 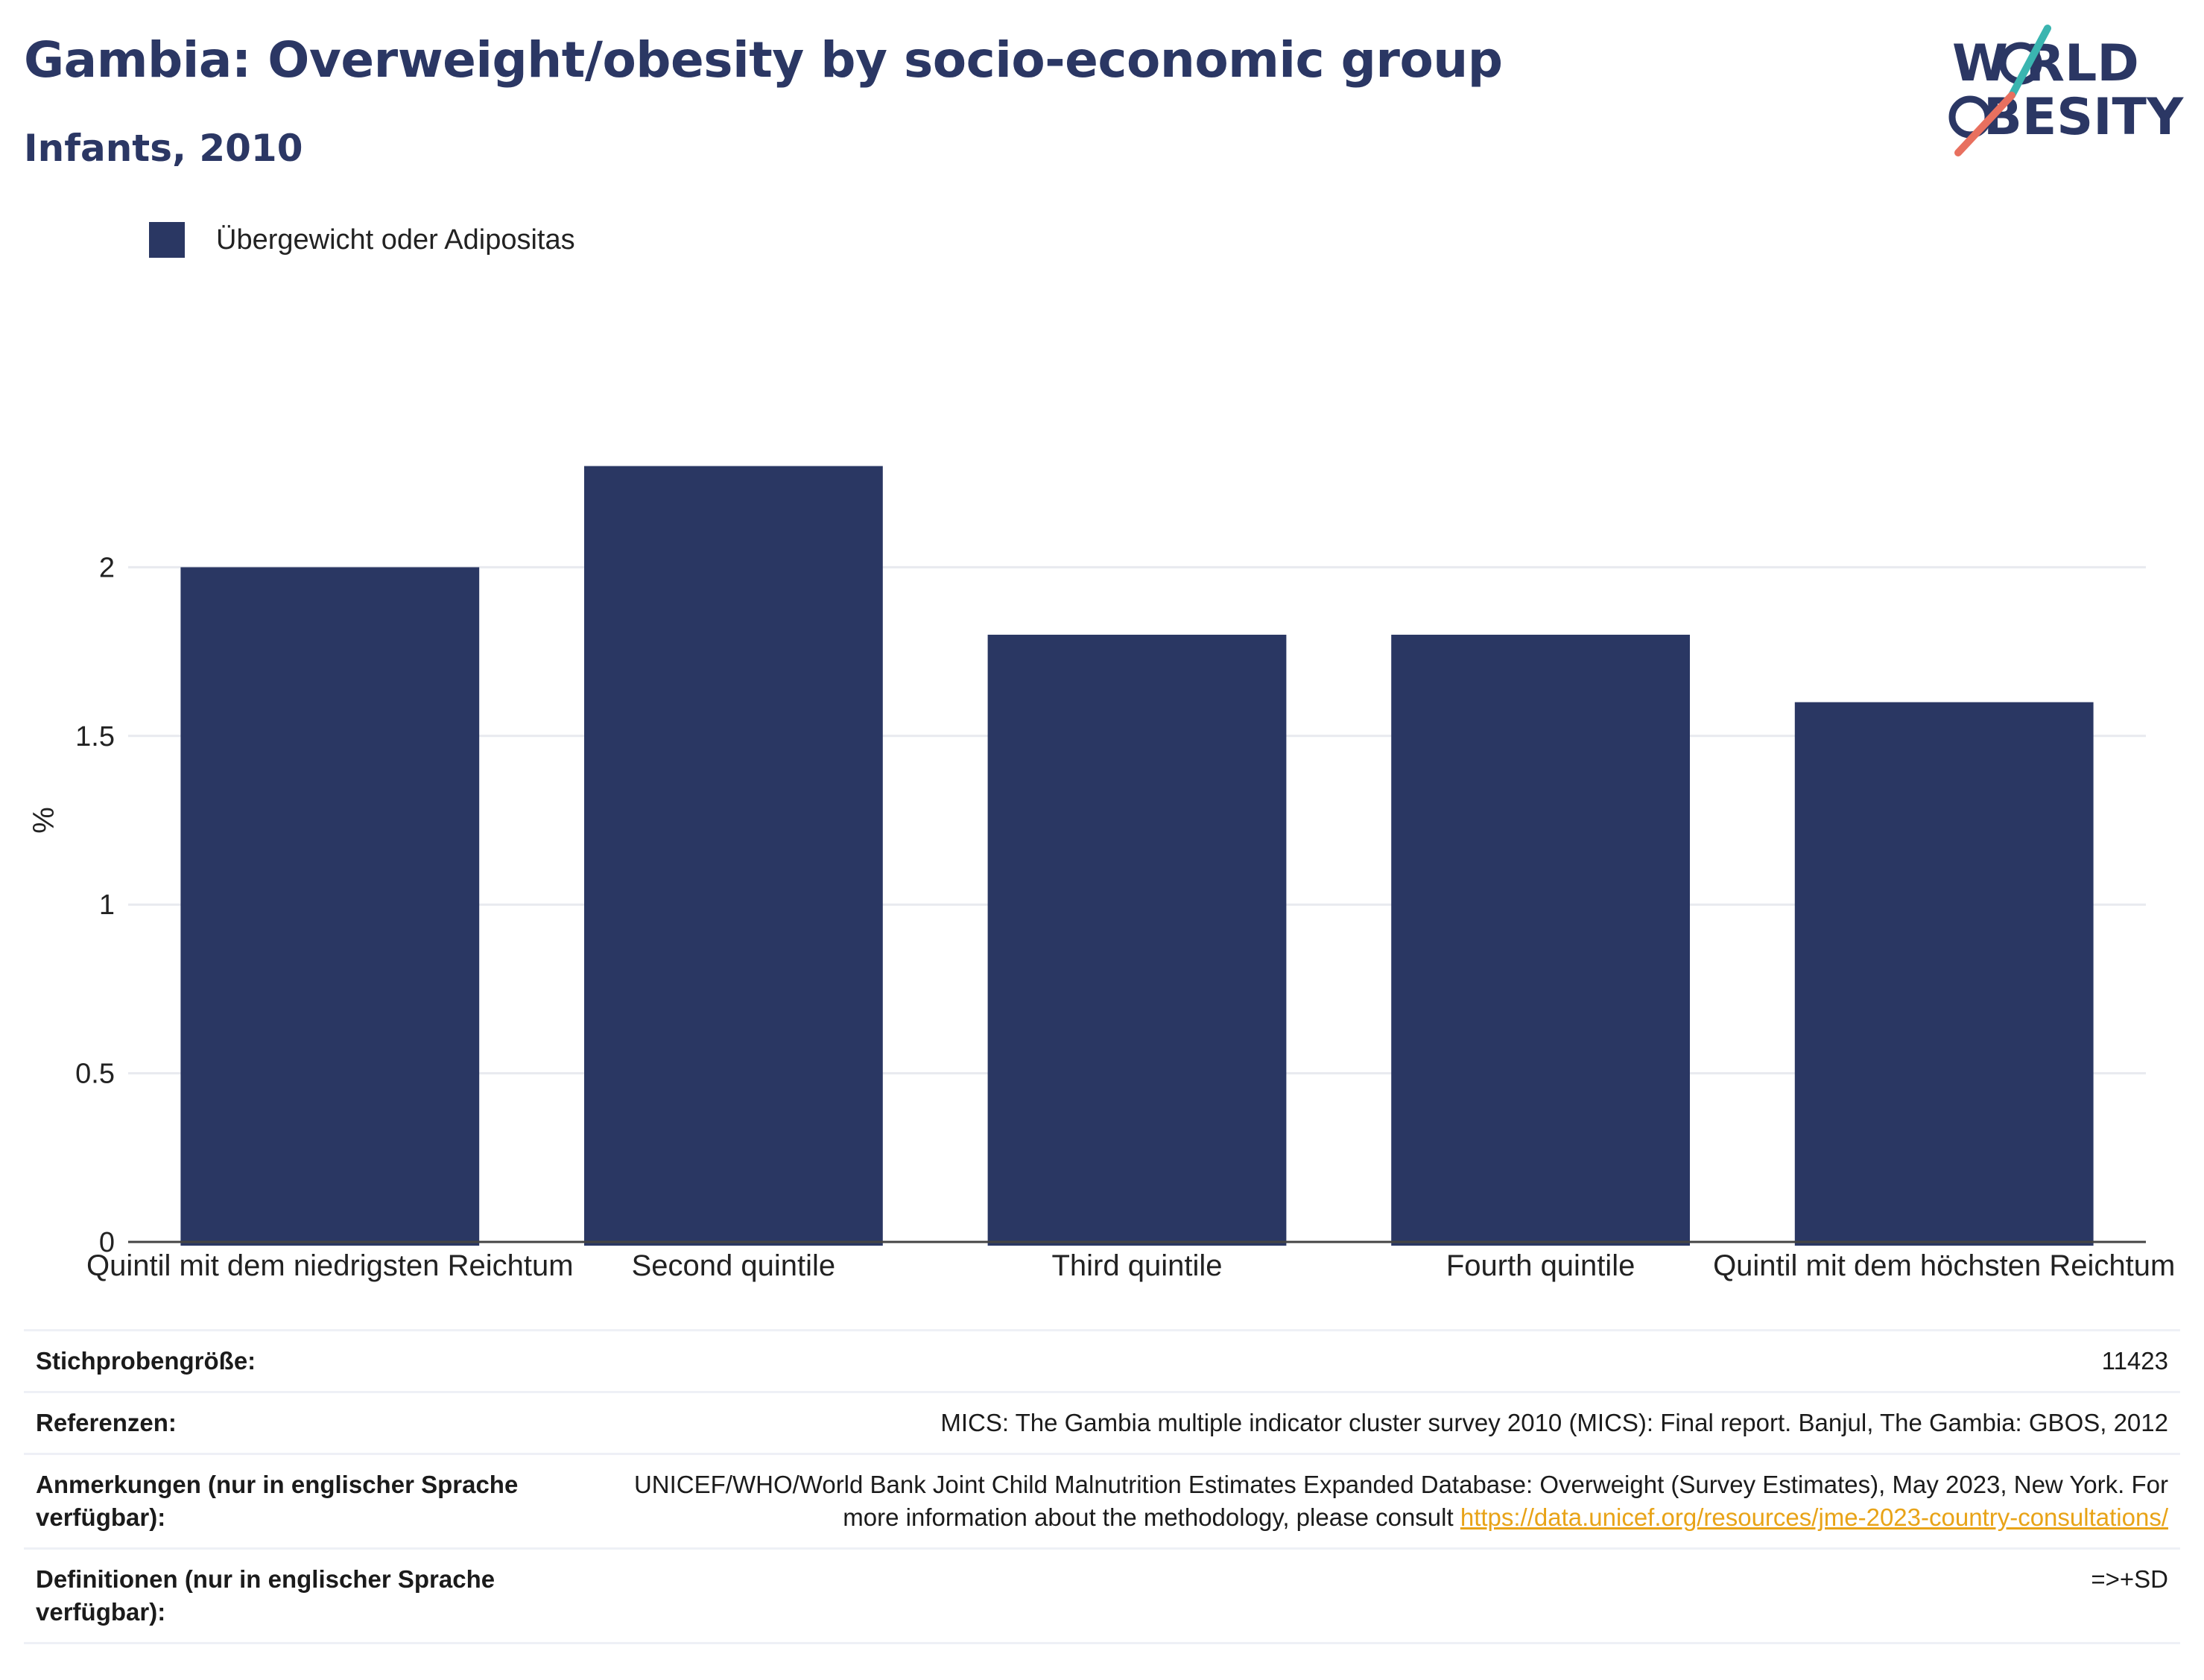 I want to click on table-row: Stichprobengröße: 11423, so click(x=1102, y=1360).